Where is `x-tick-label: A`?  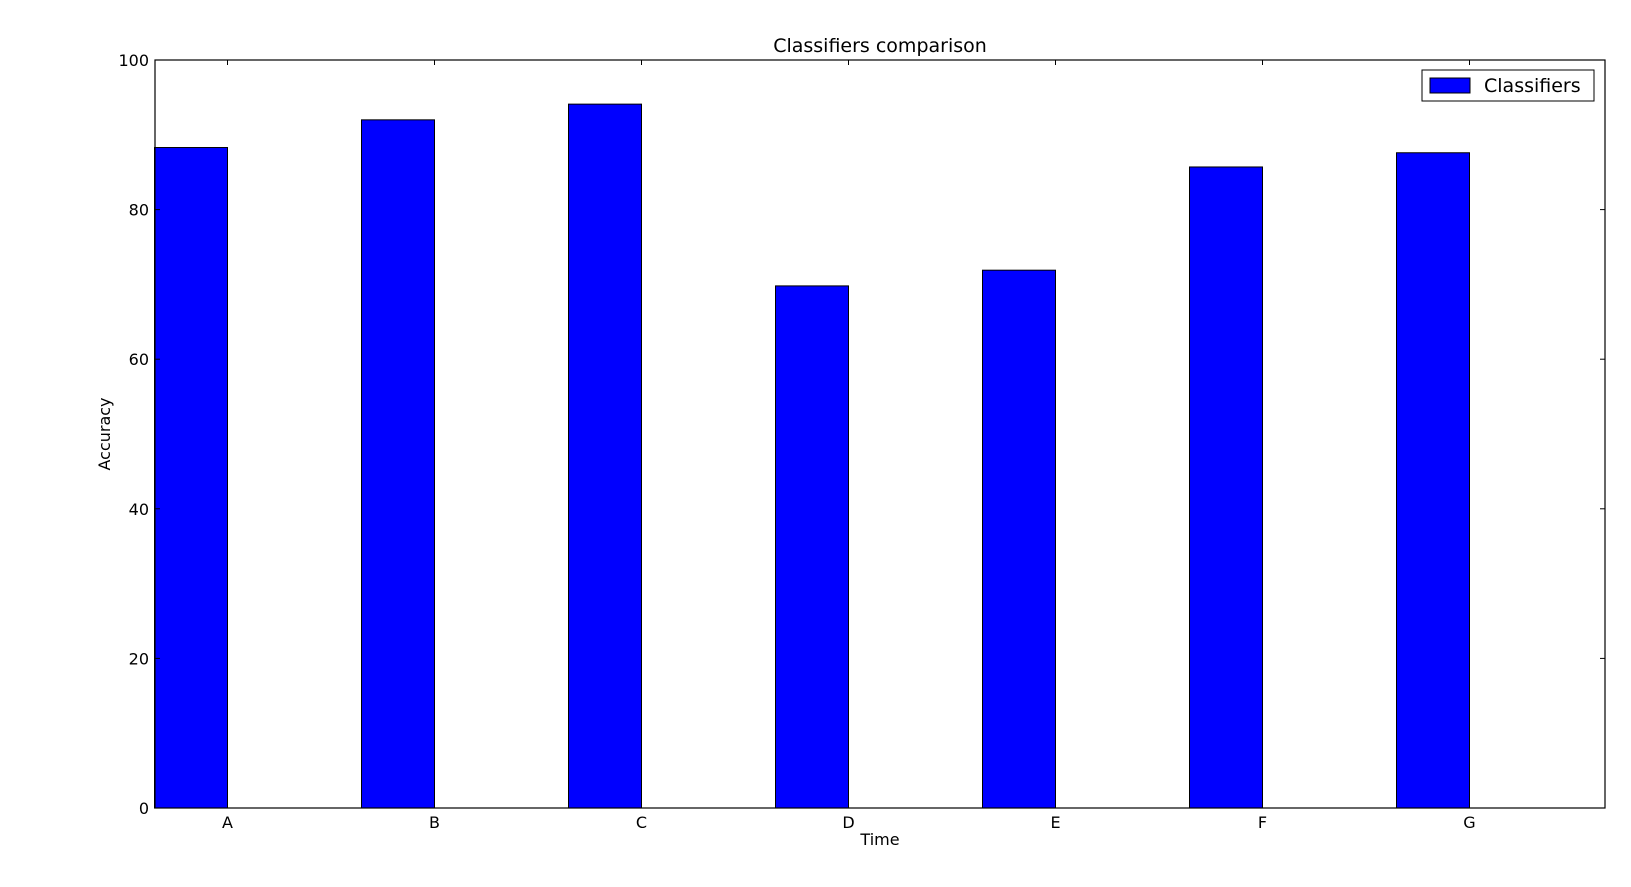
x-tick-label: A is located at coordinates (227, 822).